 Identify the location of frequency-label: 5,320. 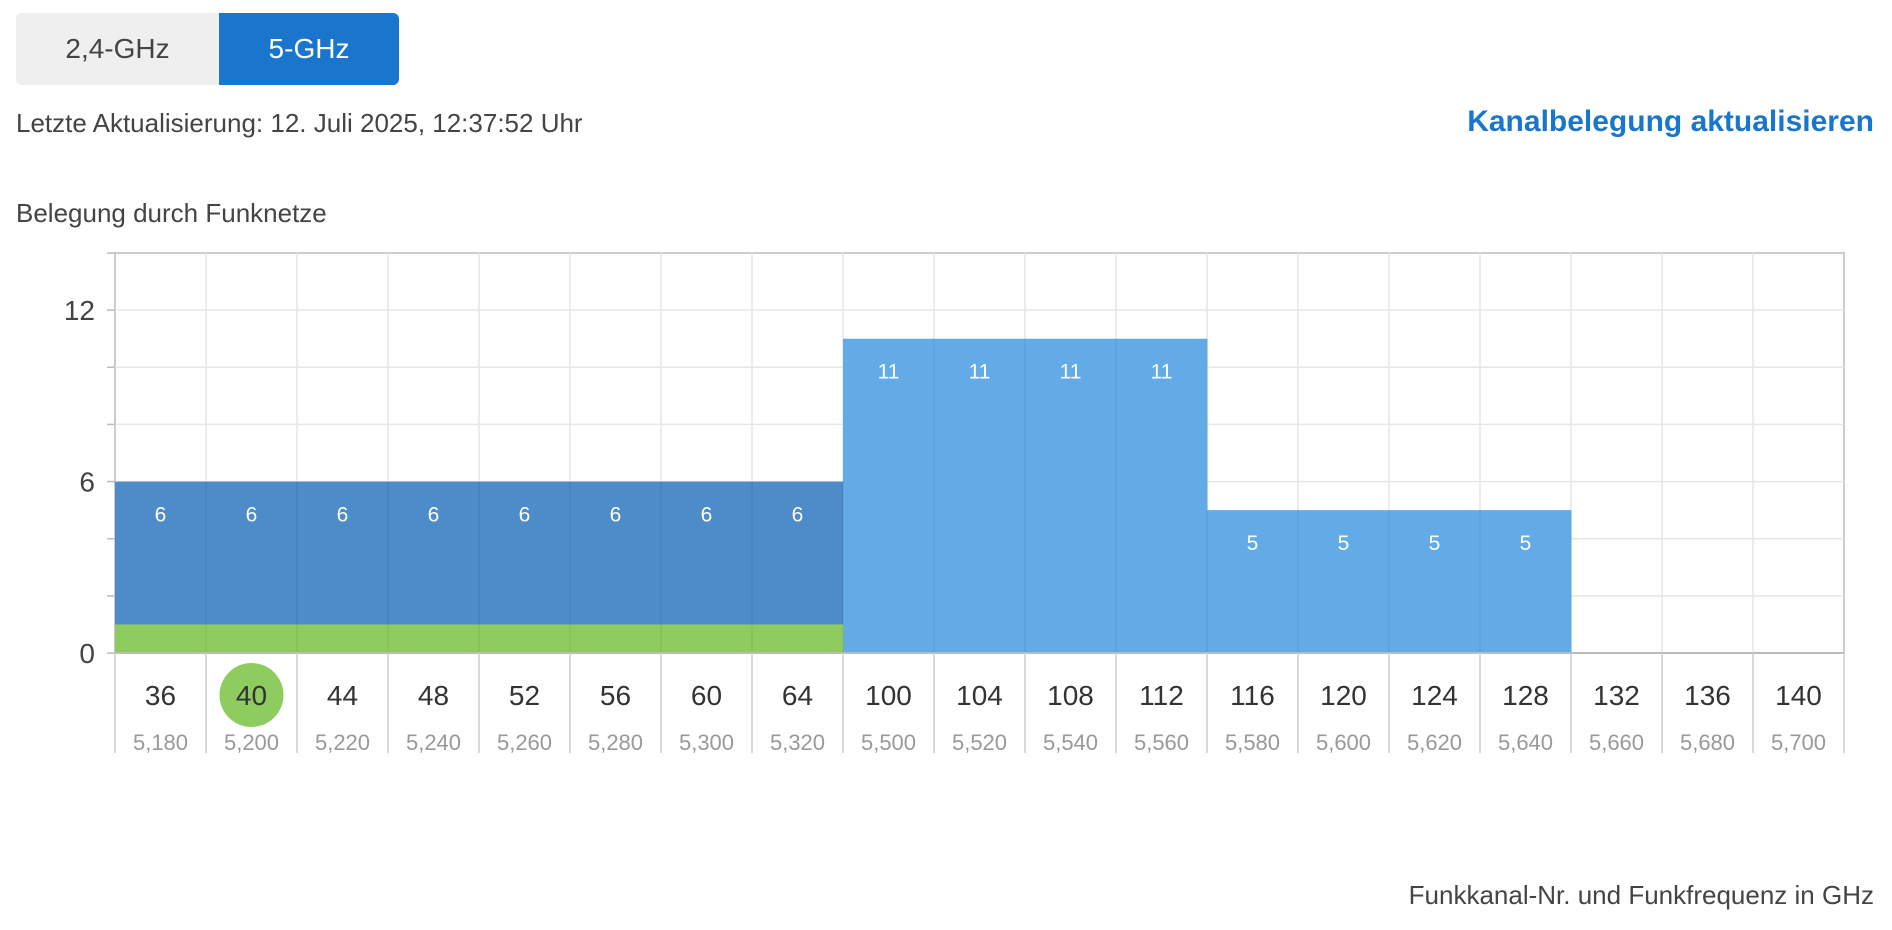
(797, 742).